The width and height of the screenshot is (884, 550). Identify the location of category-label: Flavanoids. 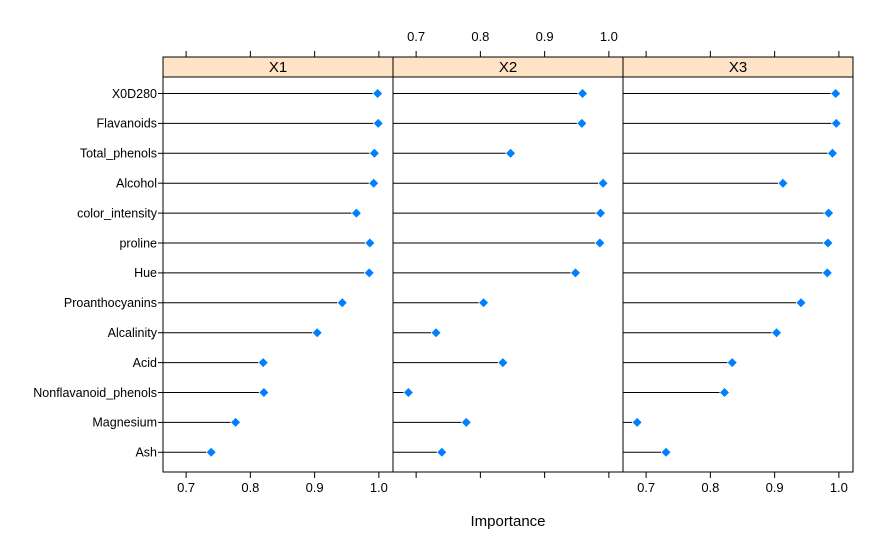
(127, 124).